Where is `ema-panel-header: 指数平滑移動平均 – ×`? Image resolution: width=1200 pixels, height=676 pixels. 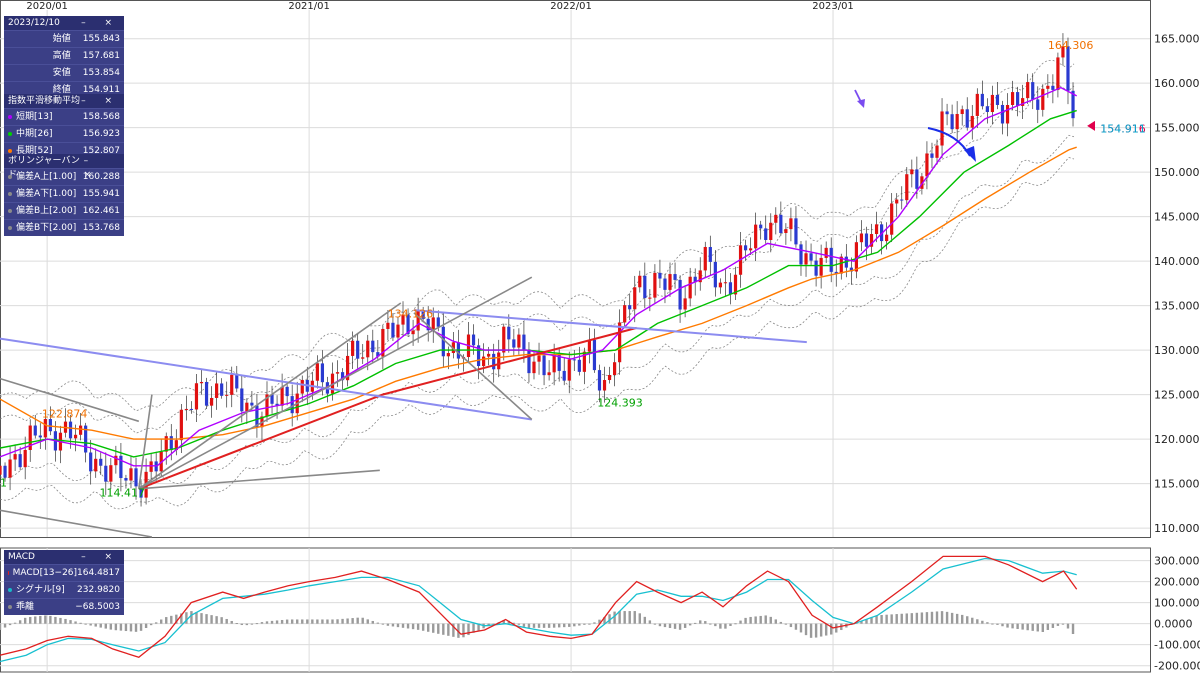
ema-panel-header: 指数平滑移動平均 – × is located at coordinates (64, 101).